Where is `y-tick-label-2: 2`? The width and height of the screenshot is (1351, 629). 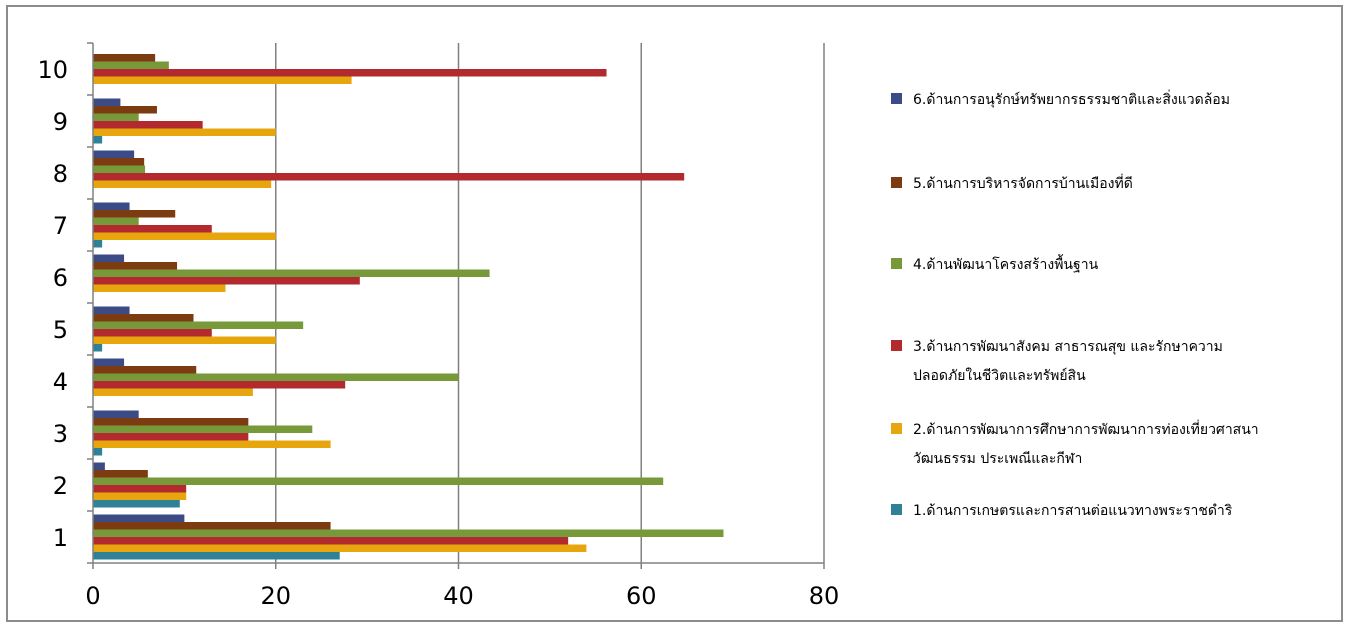 y-tick-label-2: 2 is located at coordinates (60, 486).